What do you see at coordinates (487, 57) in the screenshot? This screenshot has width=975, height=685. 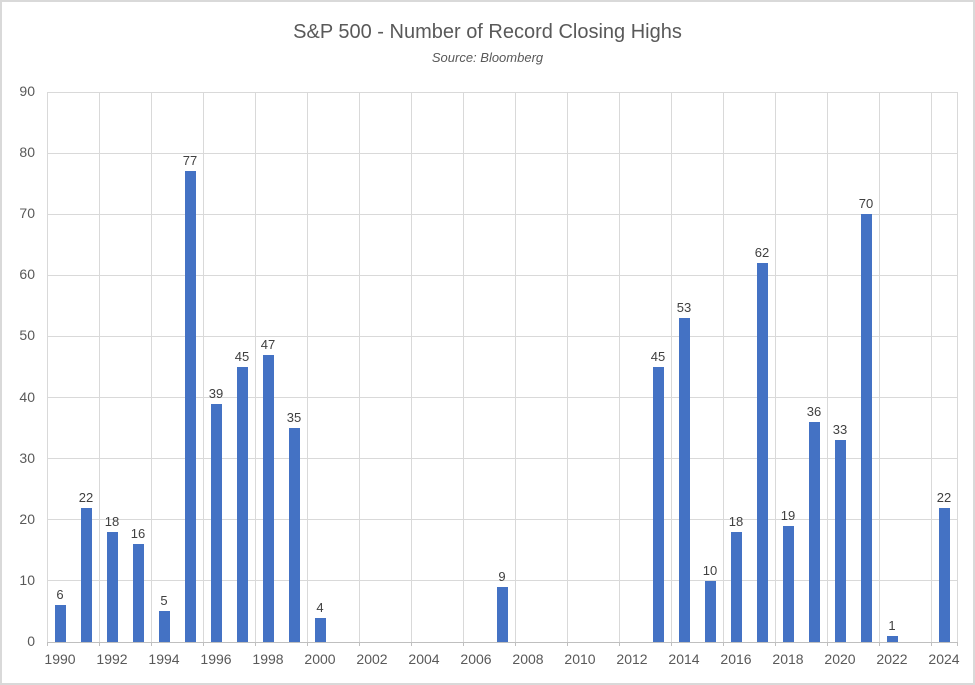 I see `chart-subtitle: Source: Bloomberg` at bounding box center [487, 57].